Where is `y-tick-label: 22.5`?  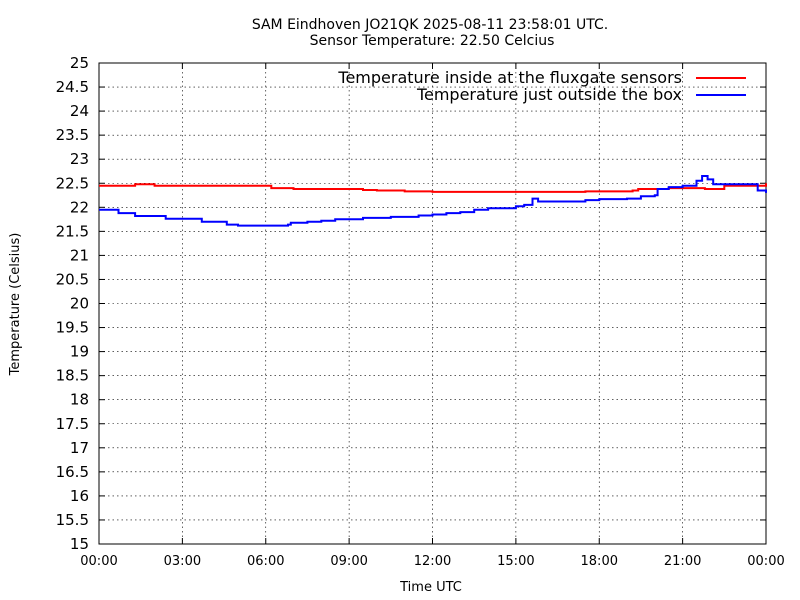 y-tick-label: 22.5 is located at coordinates (72, 183).